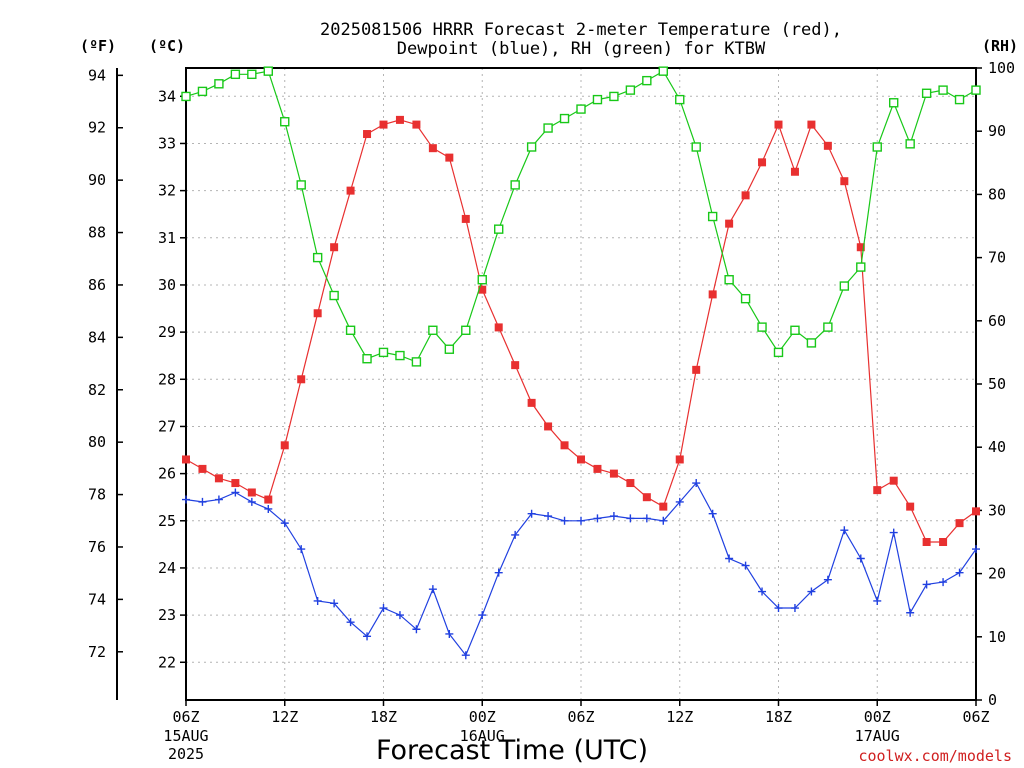 The image size is (1024, 768). I want to click on fahrenheit-tick-label: 76, so click(97, 547).